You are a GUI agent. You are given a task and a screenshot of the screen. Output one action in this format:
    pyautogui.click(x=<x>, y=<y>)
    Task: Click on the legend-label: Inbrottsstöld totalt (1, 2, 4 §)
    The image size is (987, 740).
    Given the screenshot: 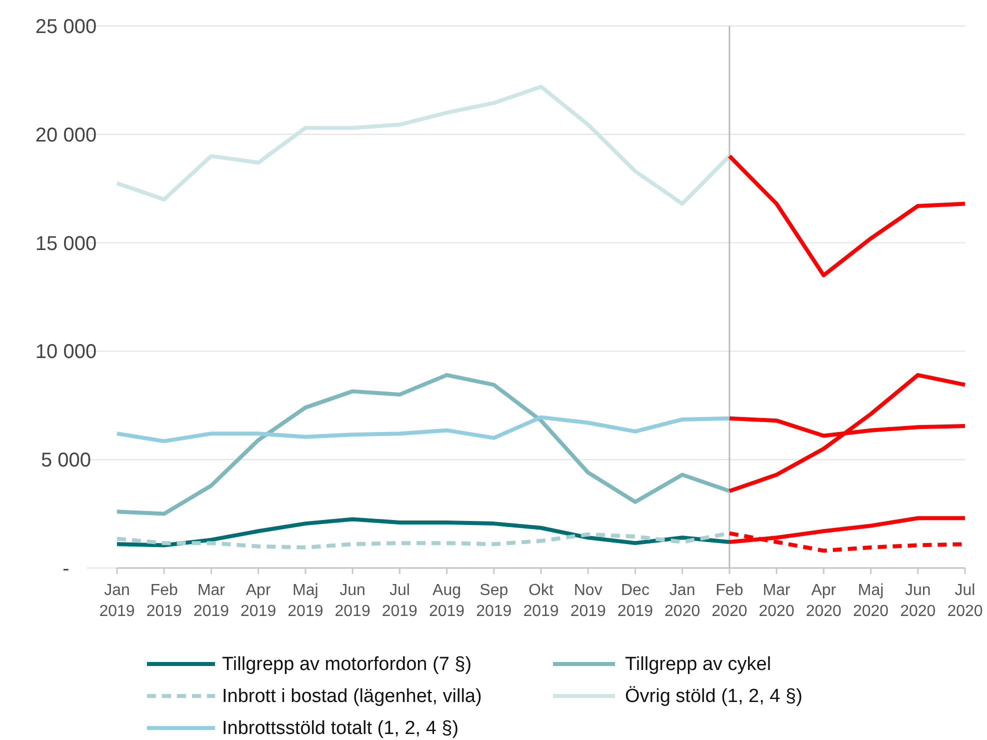 What is the action you would take?
    pyautogui.click(x=340, y=728)
    